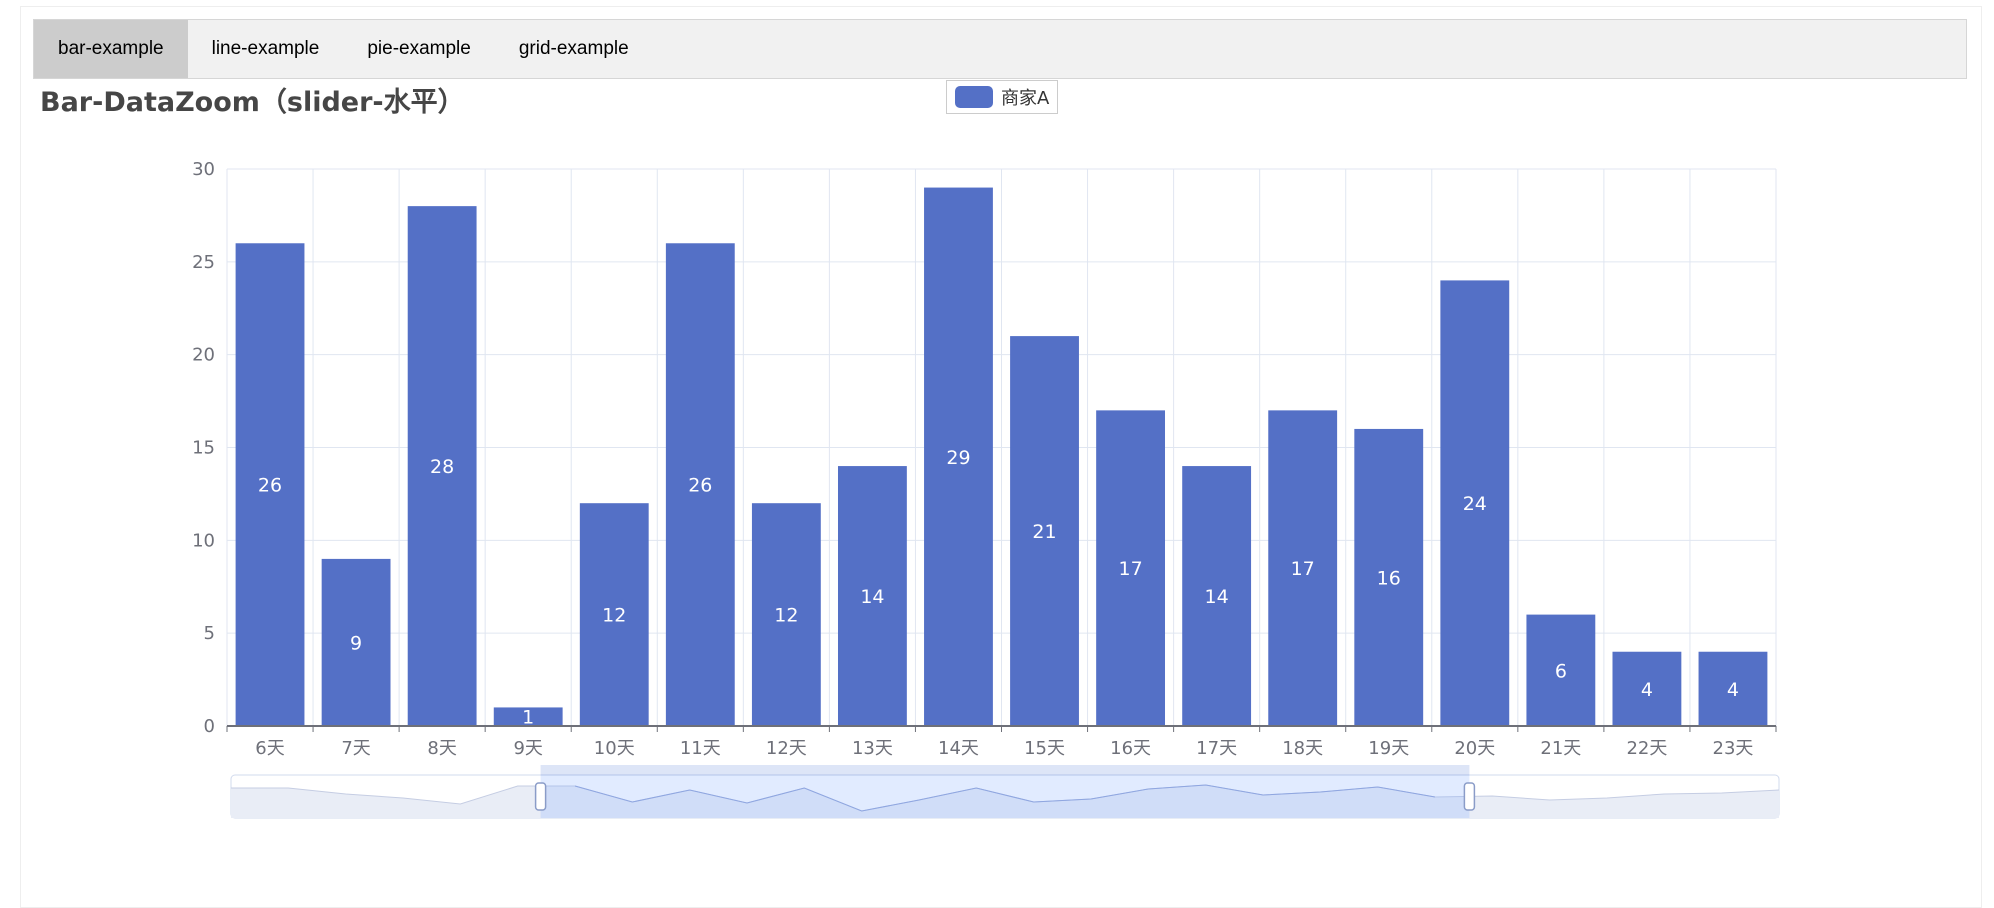  Describe the element at coordinates (1005, 770) in the screenshot. I see `datazoom-move-bar` at that location.